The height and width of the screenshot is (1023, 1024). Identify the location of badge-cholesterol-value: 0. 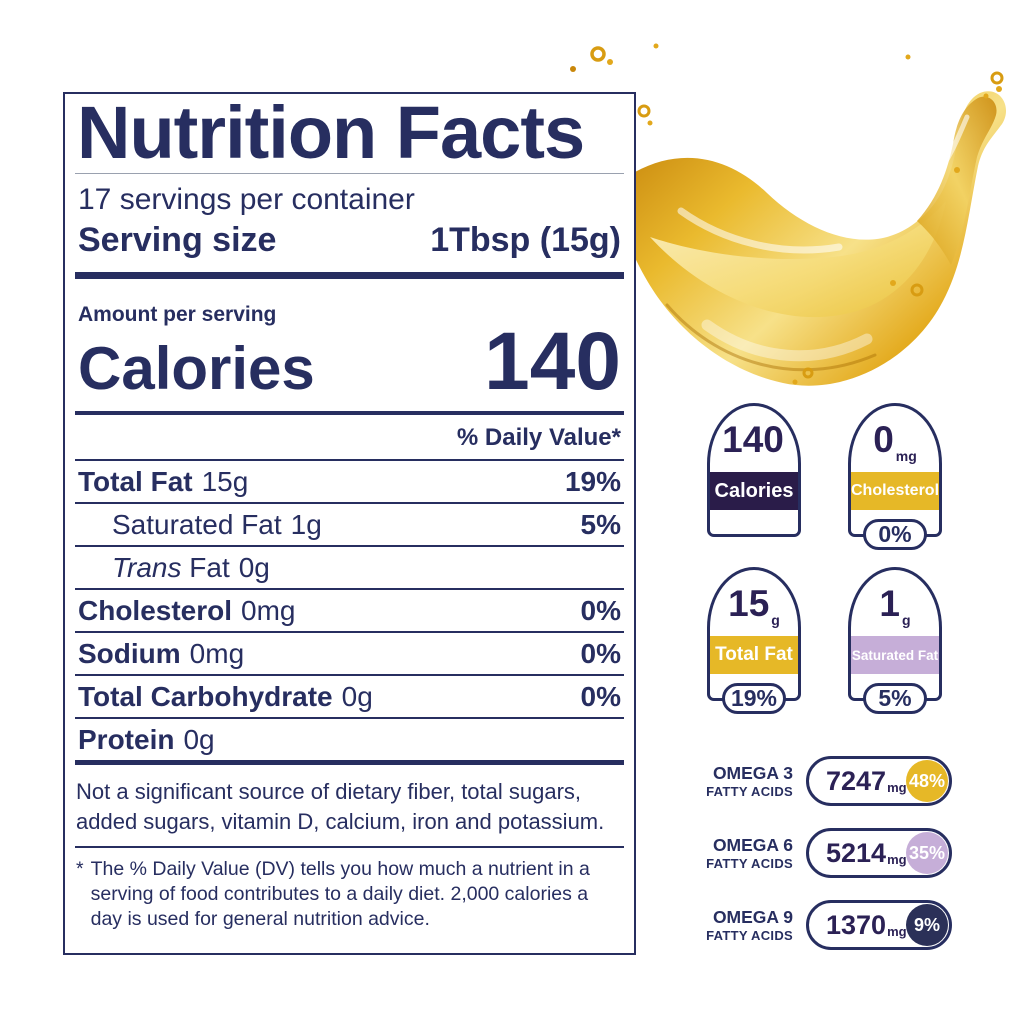
(883, 439).